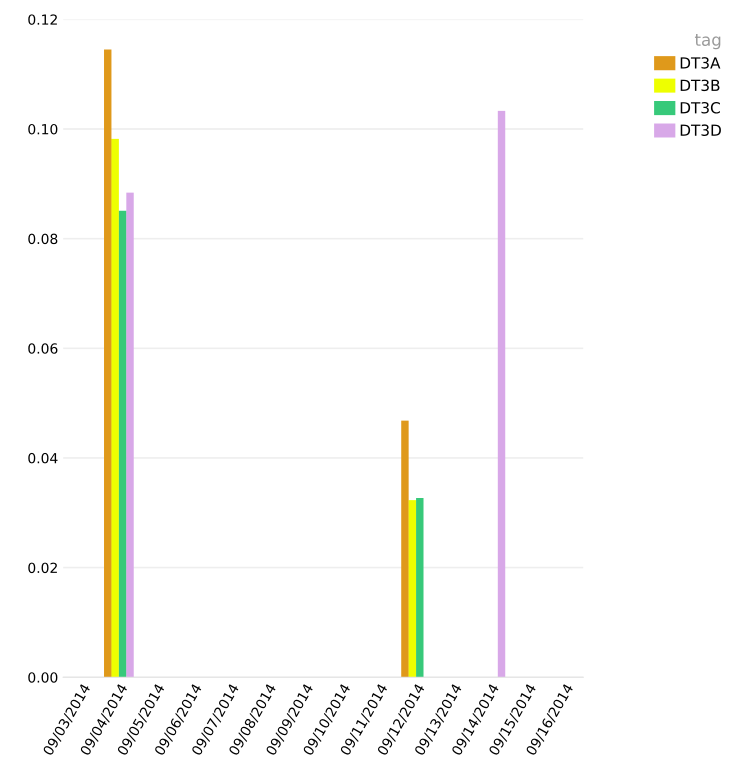 This screenshot has height=774, width=743. I want to click on legend-label: DT3B, so click(700, 86).